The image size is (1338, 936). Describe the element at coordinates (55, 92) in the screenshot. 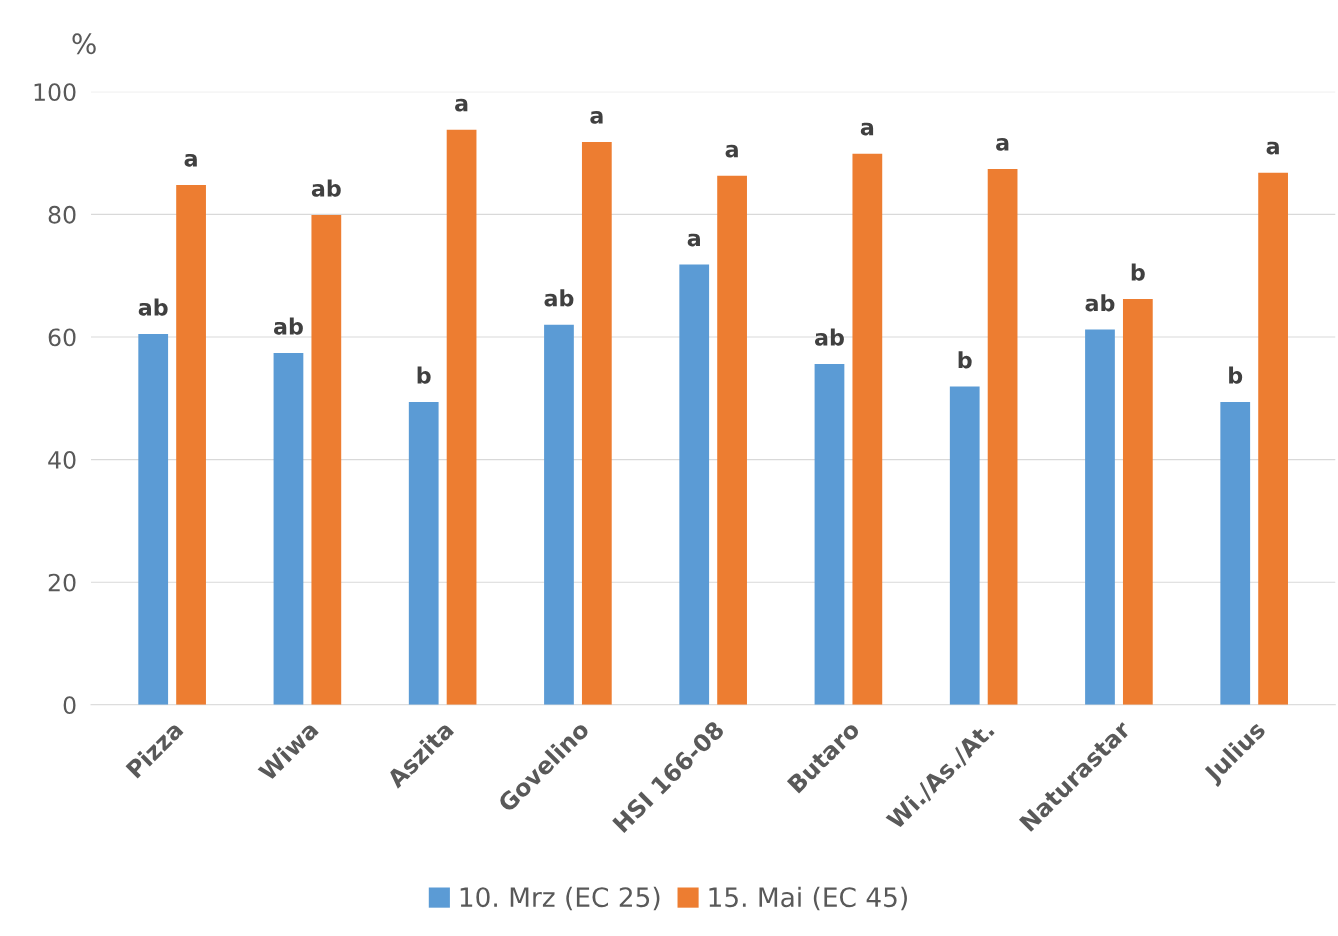

I see `y-tick-label: 100` at that location.